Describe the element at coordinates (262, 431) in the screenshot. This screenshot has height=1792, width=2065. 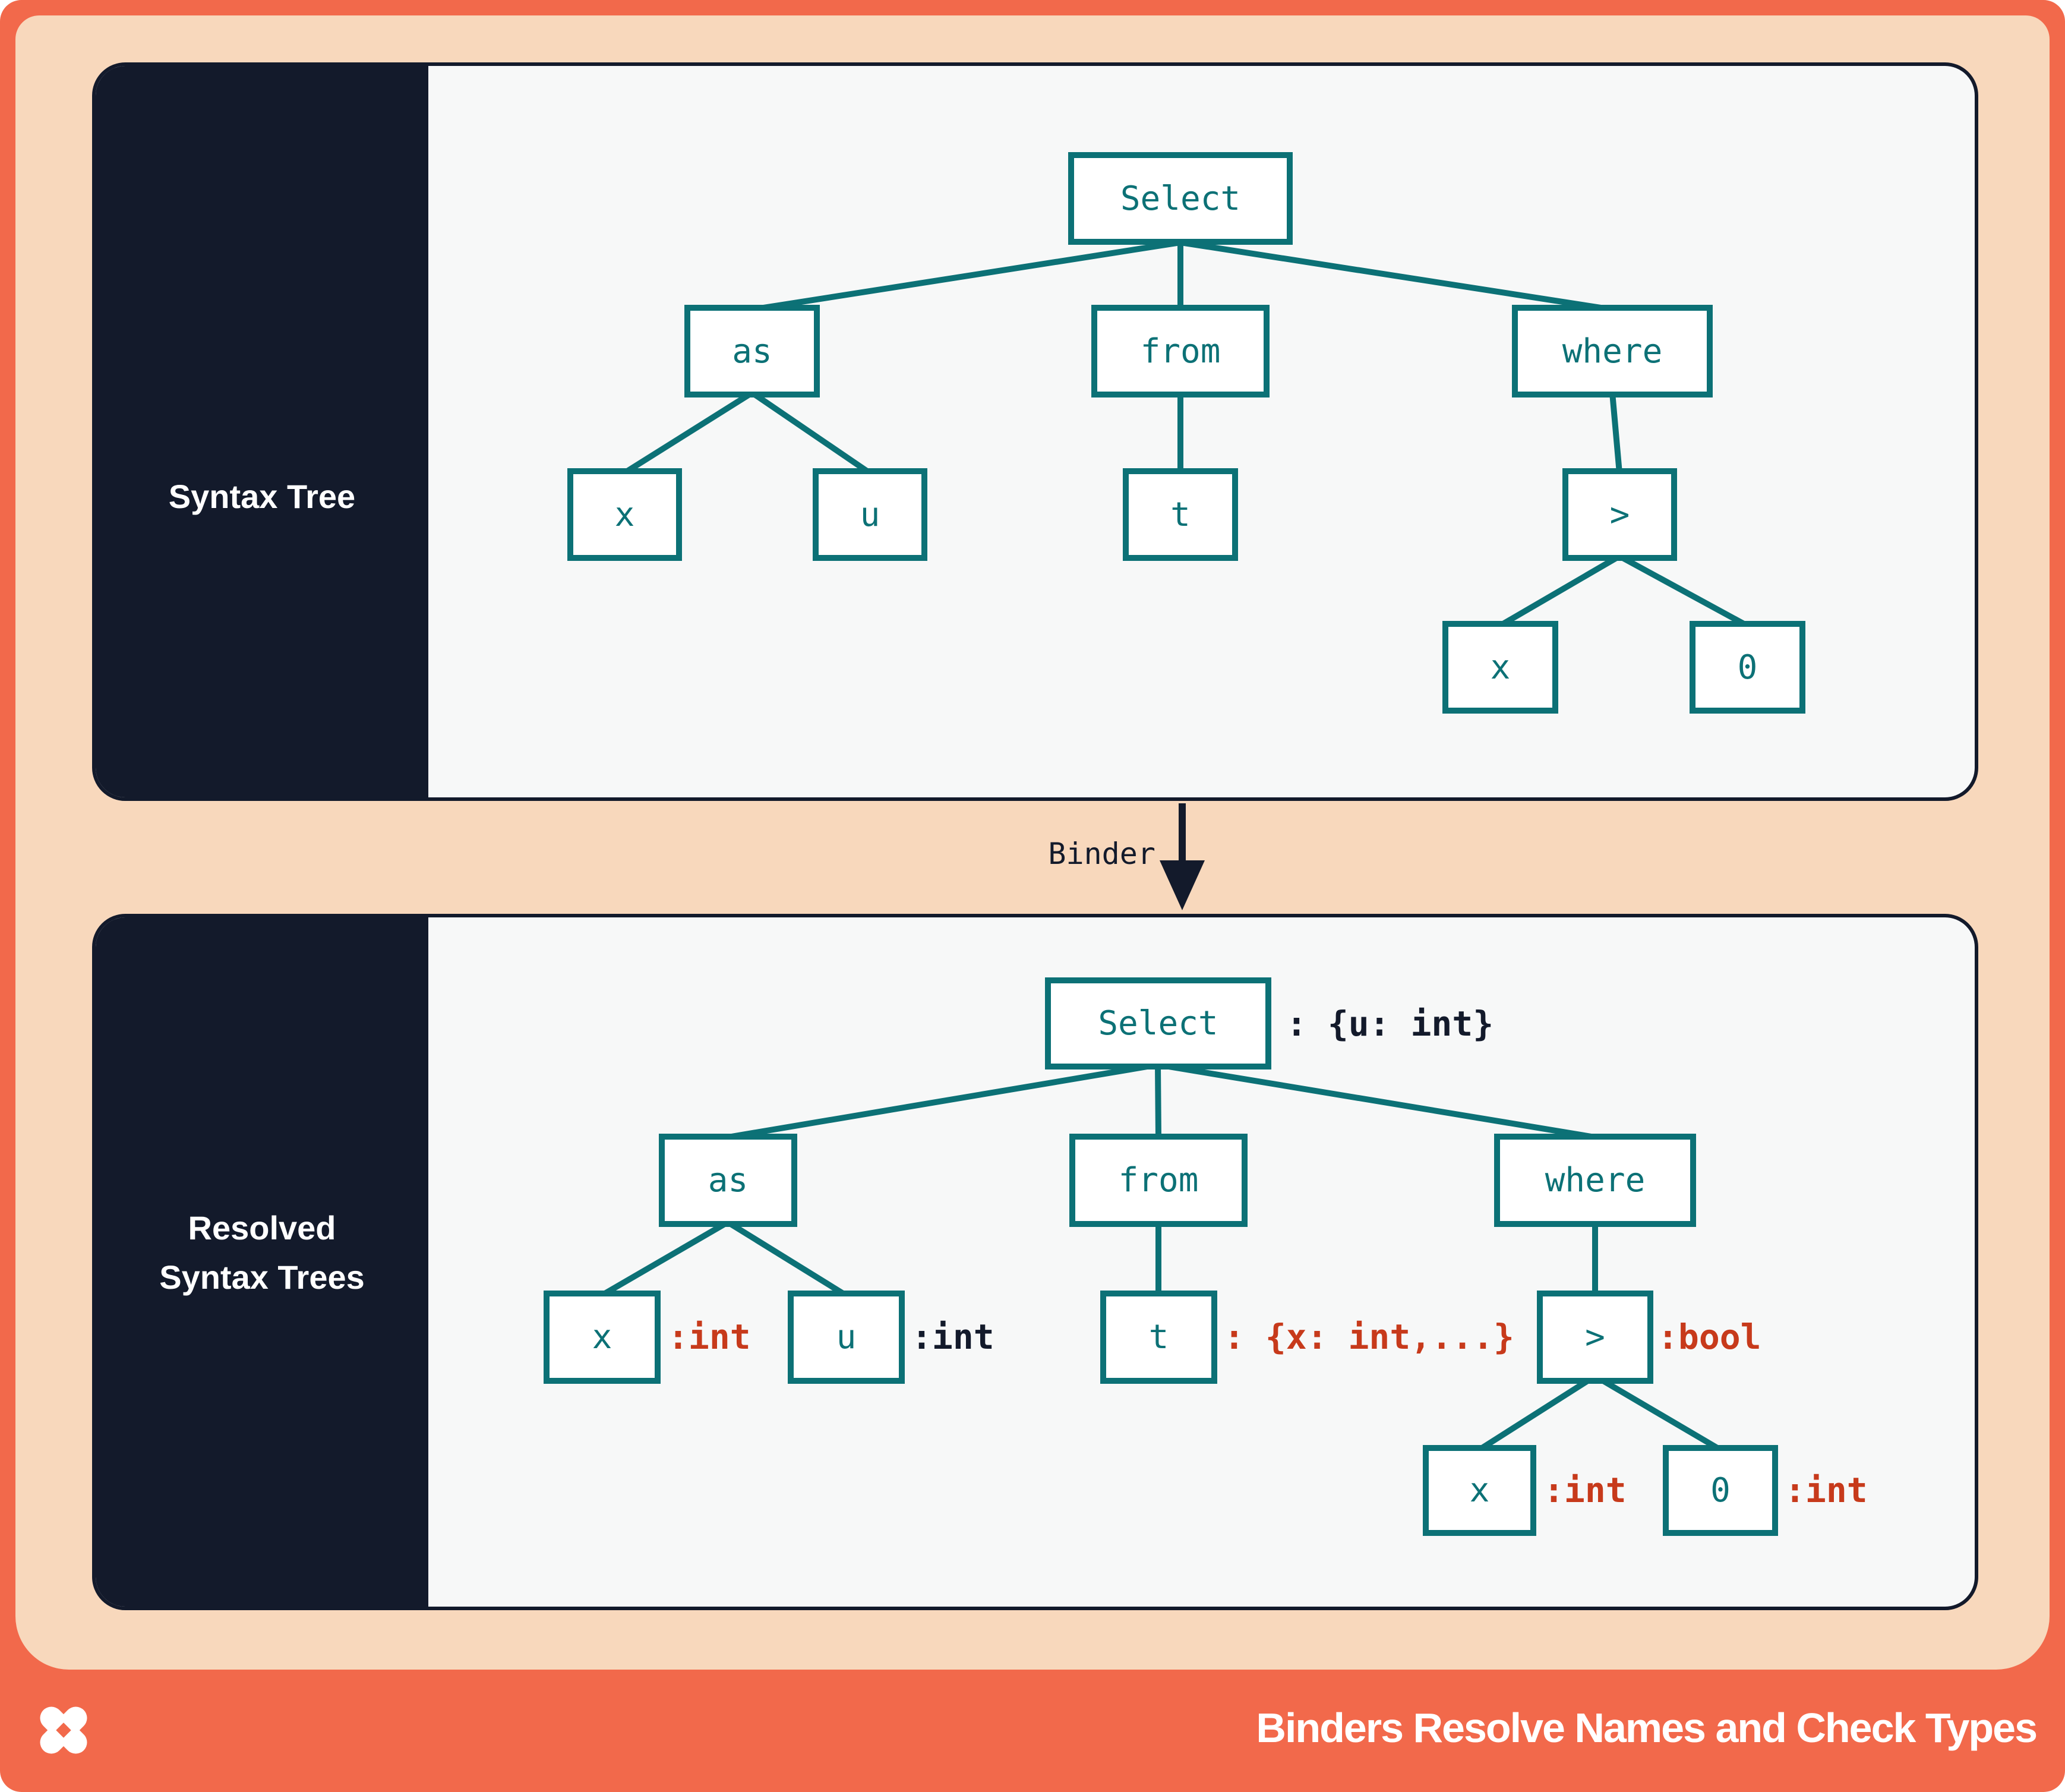
I see `syntax-tree-sidebar` at that location.